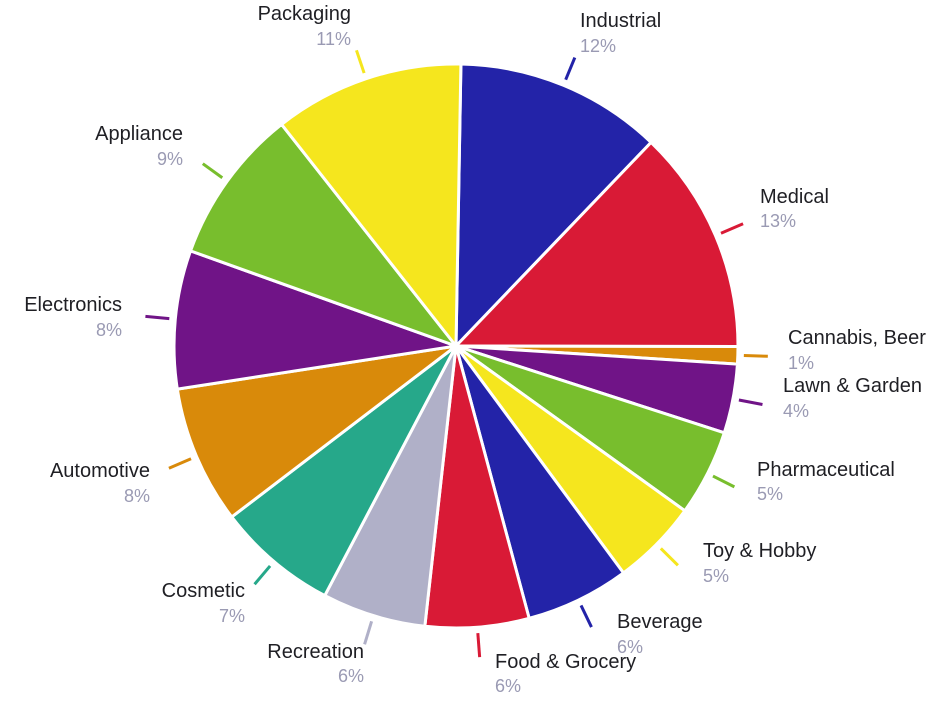 Image resolution: width=951 pixels, height=701 pixels. Describe the element at coordinates (565, 662) in the screenshot. I see `slice-label-food-and-grocery: Food & Grocery` at that location.